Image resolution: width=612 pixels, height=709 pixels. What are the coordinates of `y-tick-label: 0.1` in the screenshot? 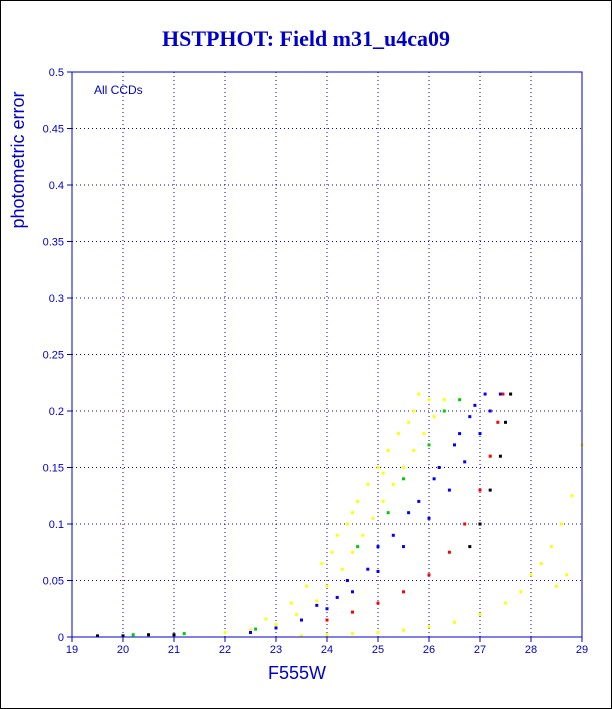 It's located at (56, 525).